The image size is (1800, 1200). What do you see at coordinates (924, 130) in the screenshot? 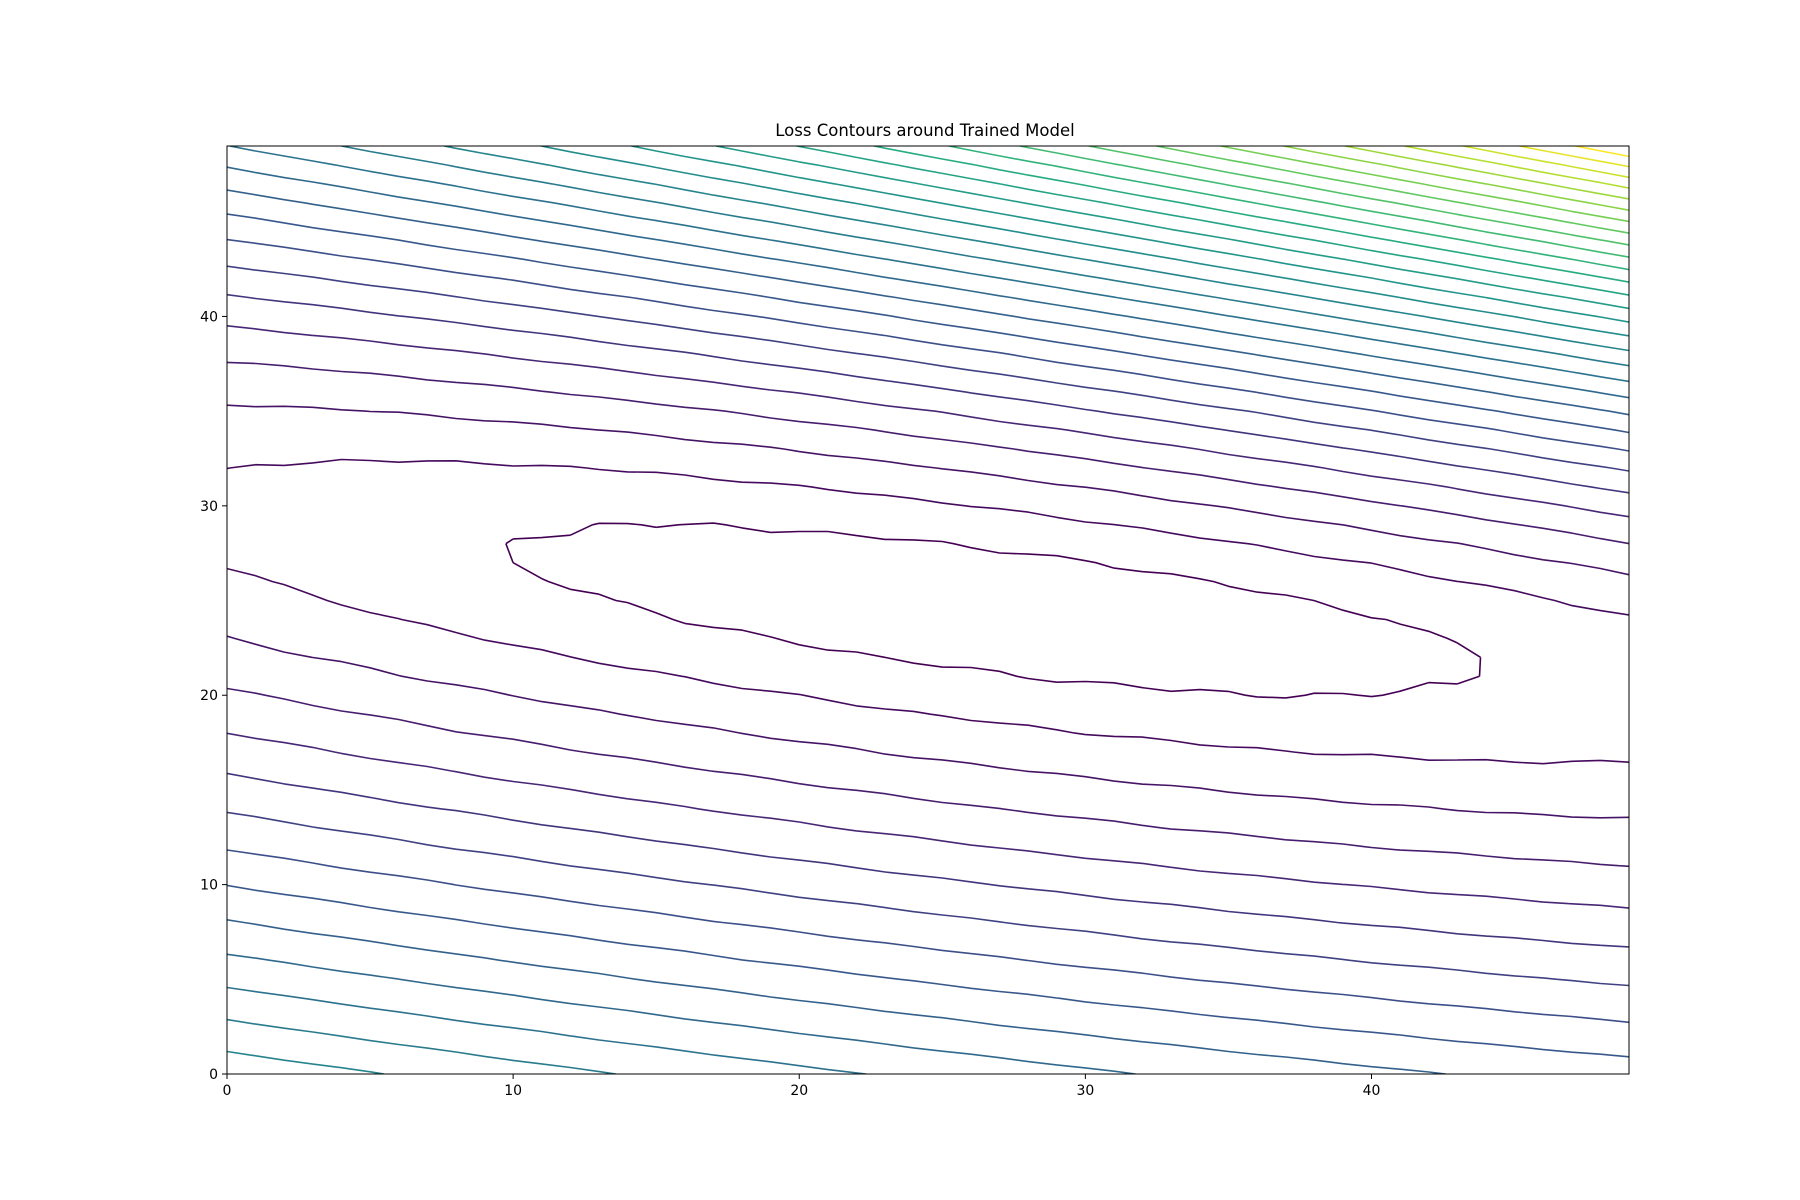
I see `chart-title: Loss Contours around Trained Model` at bounding box center [924, 130].